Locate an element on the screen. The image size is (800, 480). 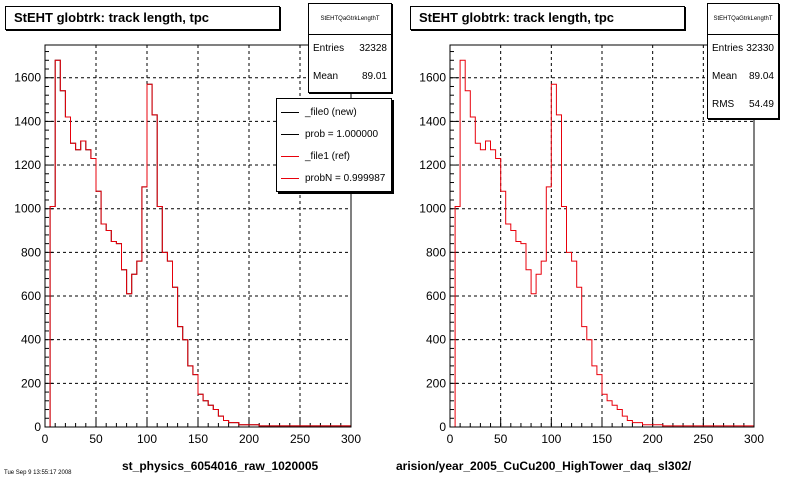
right-y-tick-label: 200 is located at coordinates (436, 383).